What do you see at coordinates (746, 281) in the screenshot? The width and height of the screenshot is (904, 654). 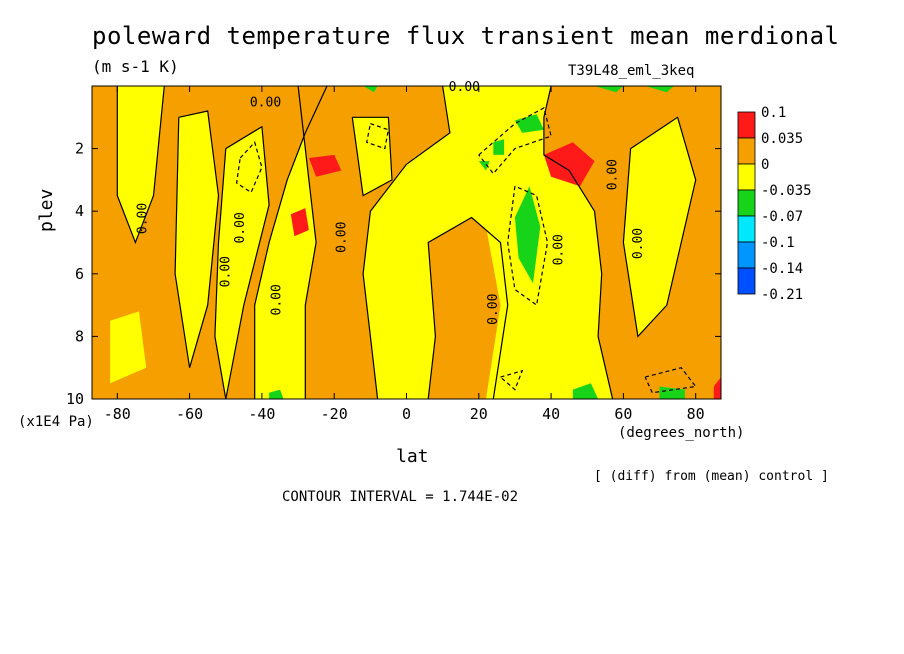 I see `colorbar-swatch-blue` at bounding box center [746, 281].